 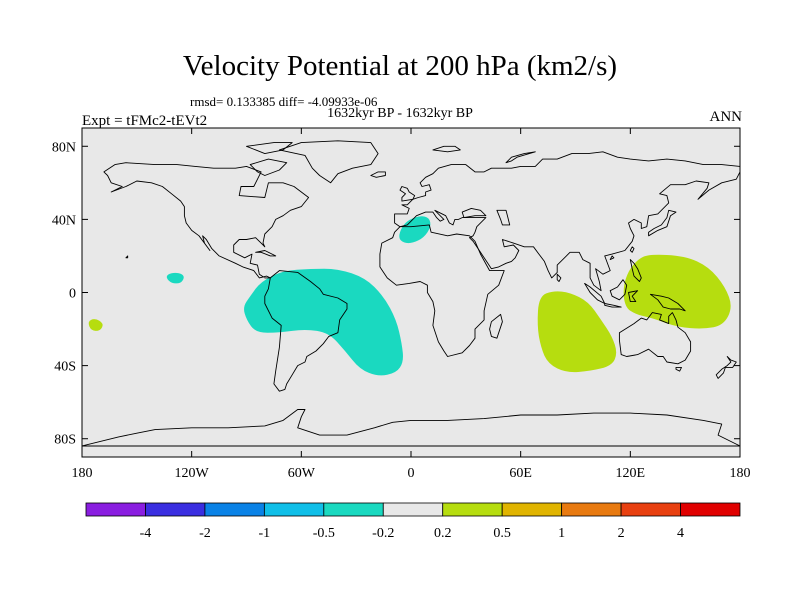 I want to click on anomaly-mediterranean, so click(x=415, y=230).